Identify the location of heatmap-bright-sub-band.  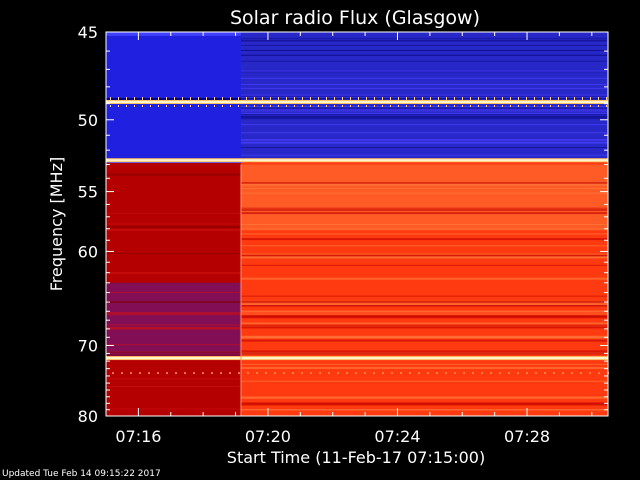
(424, 196).